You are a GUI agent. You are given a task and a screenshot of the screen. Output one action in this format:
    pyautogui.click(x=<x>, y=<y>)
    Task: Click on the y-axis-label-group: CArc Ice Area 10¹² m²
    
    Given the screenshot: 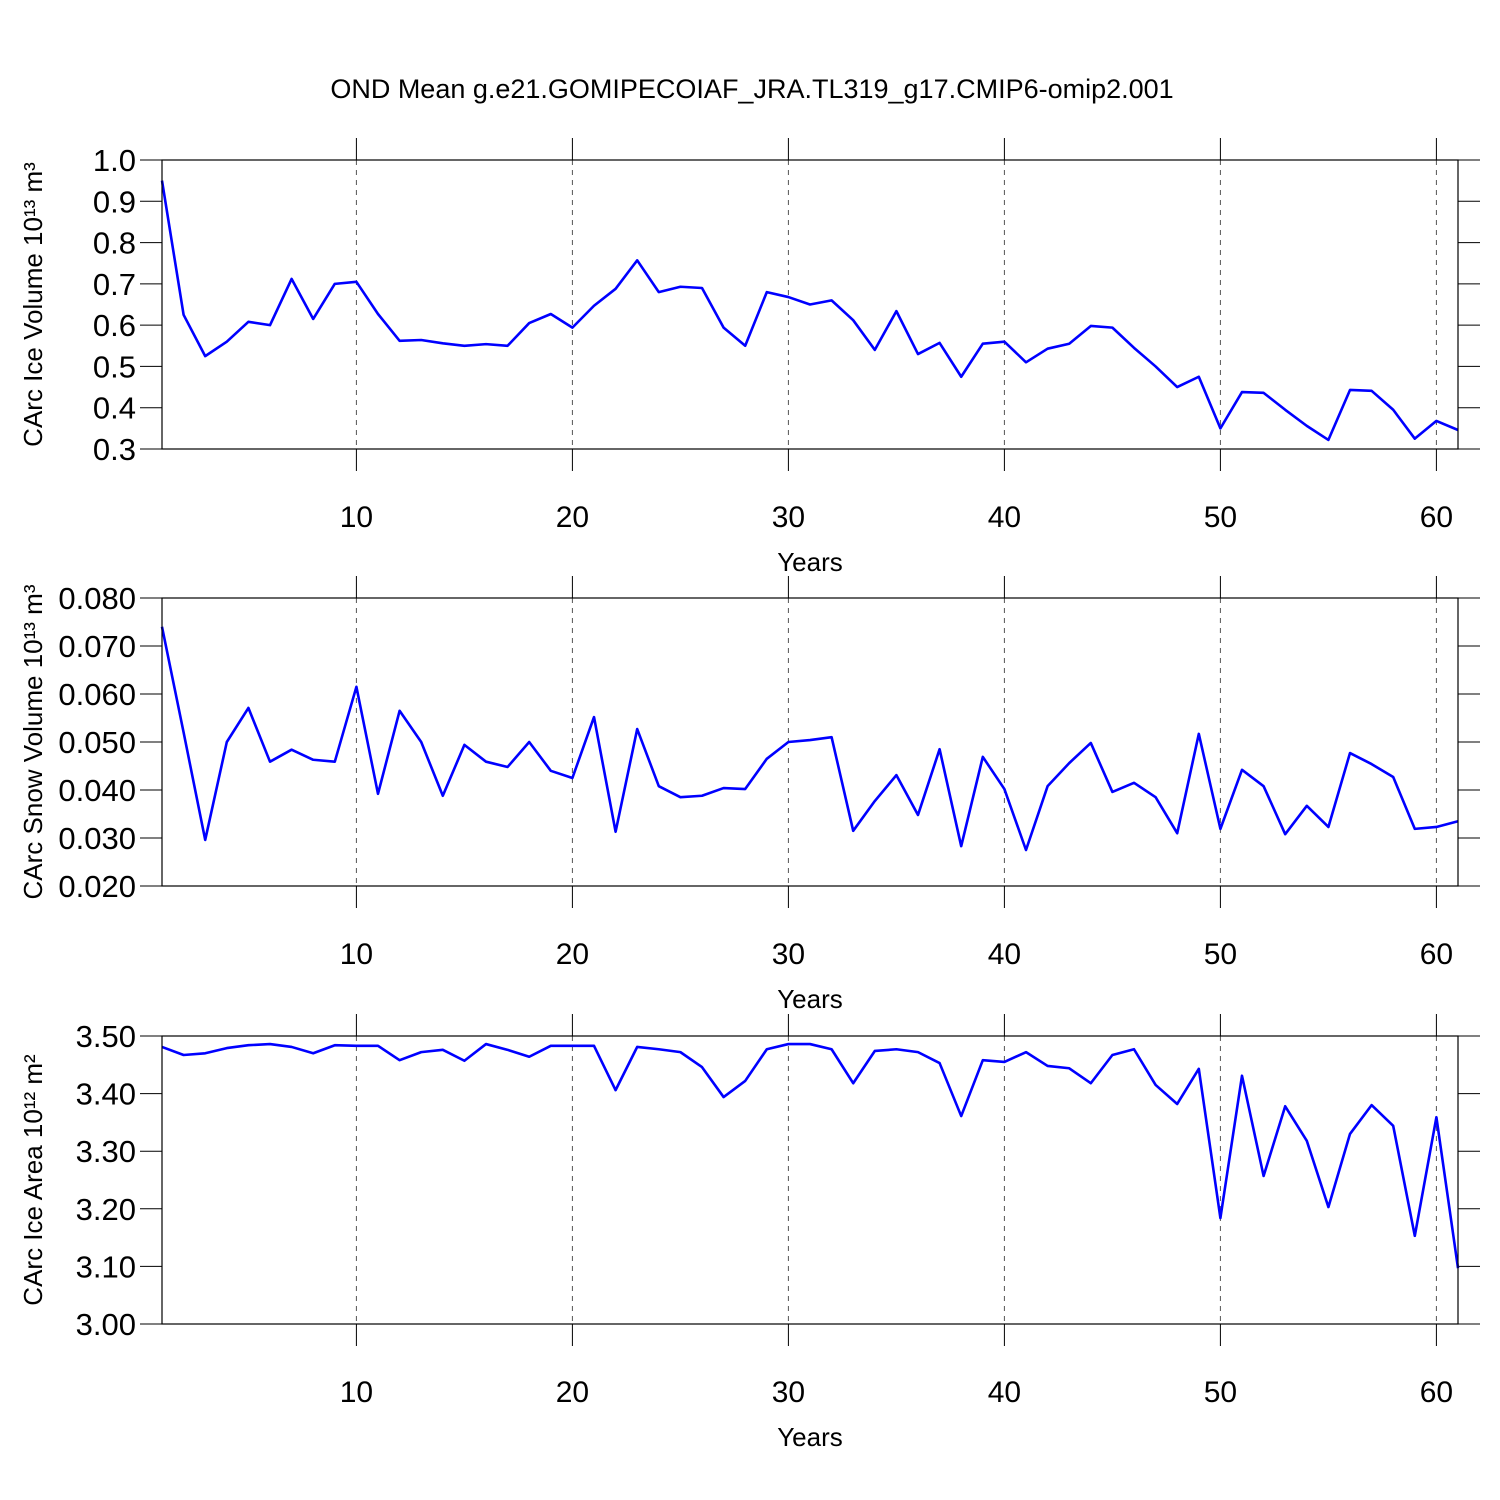 What is the action you would take?
    pyautogui.click(x=33, y=1180)
    